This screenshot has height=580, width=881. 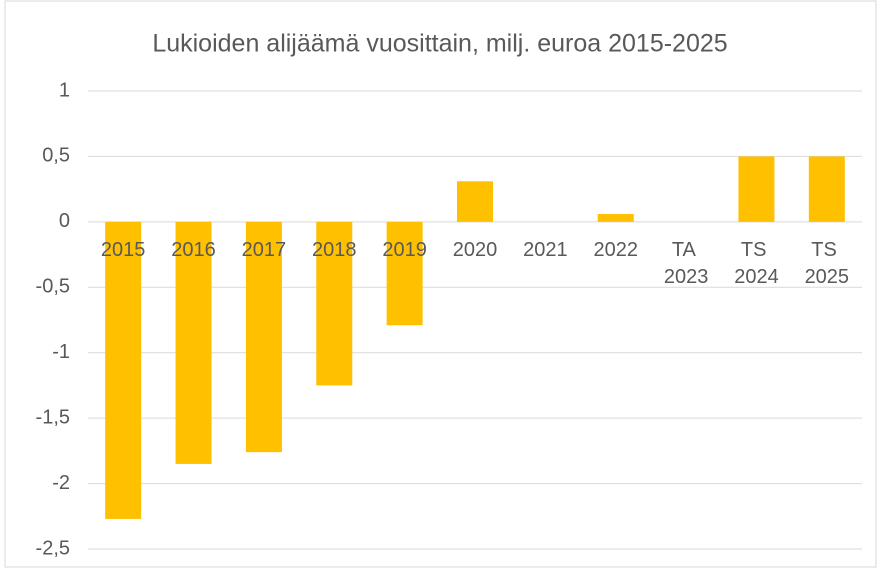 I want to click on y-tick-label: 1, so click(x=64, y=90).